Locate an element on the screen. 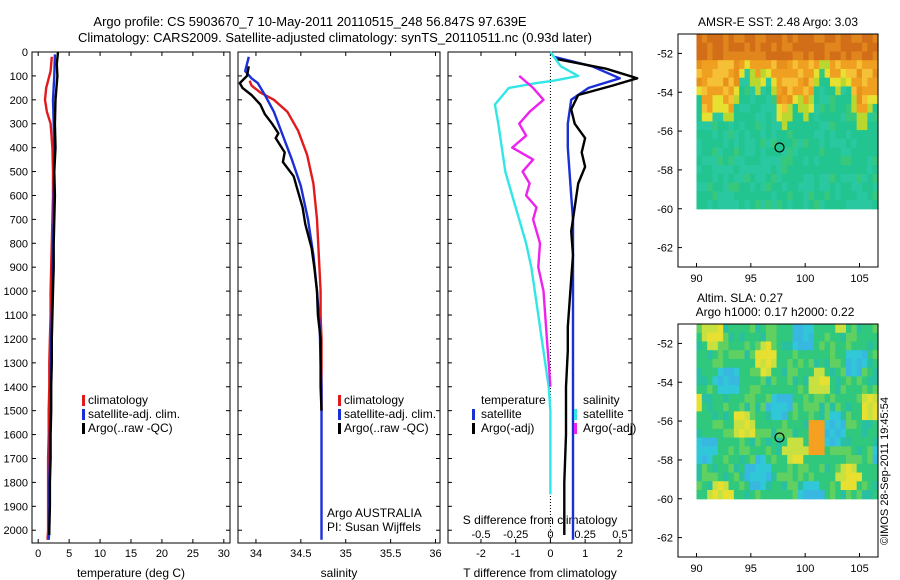 The width and height of the screenshot is (900, 580). annotation-argo-program: Argo AUSTRALIA is located at coordinates (374, 513).